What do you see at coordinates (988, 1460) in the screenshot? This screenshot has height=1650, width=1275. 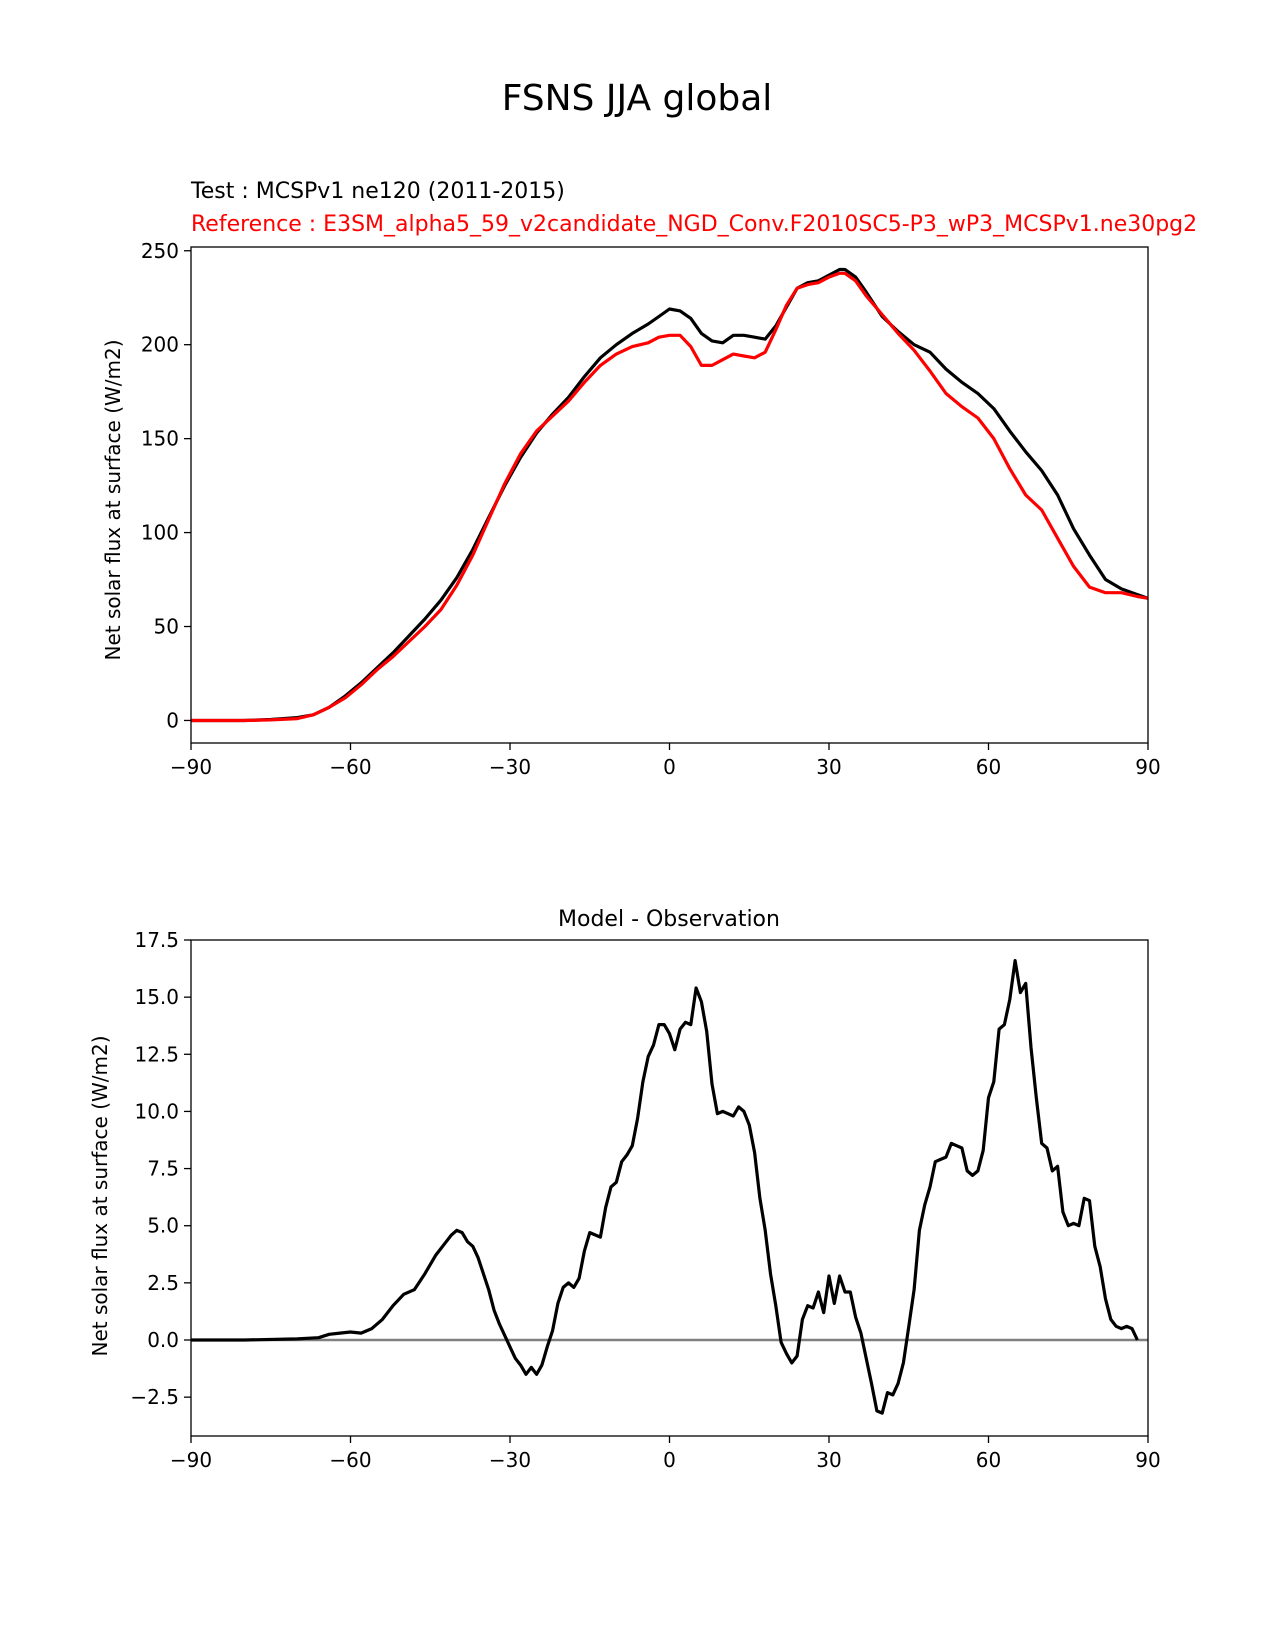 I see `lower-x-tick-label: 60` at bounding box center [988, 1460].